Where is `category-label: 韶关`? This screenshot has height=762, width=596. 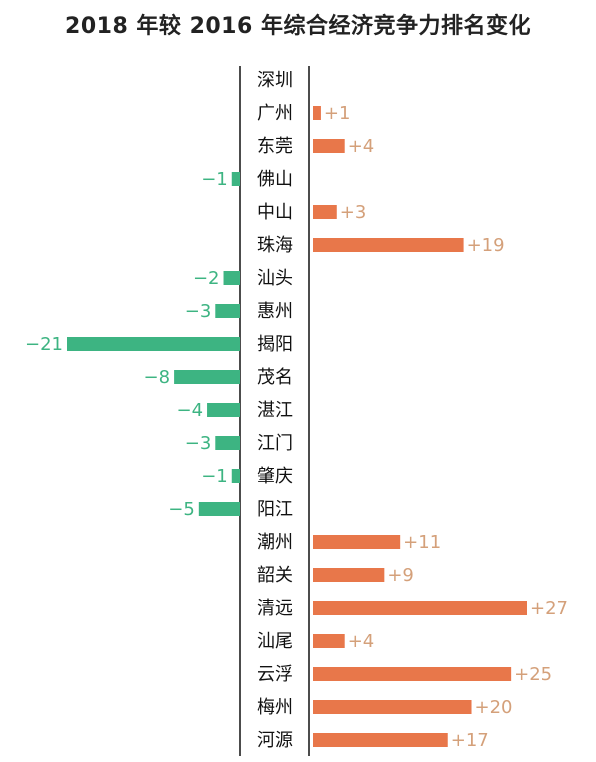 category-label: 韶关 is located at coordinates (275, 575).